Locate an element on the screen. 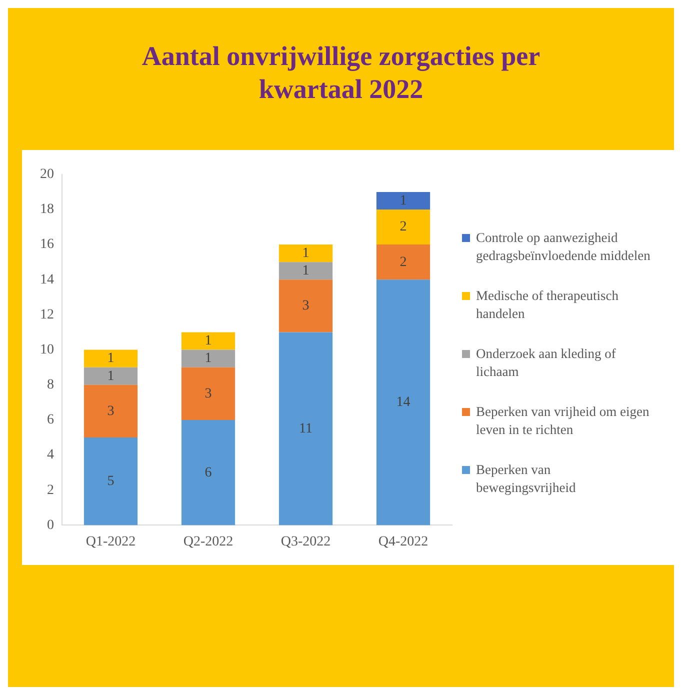 The width and height of the screenshot is (682, 695). x-tick-label: Q1-2022 is located at coordinates (111, 542).